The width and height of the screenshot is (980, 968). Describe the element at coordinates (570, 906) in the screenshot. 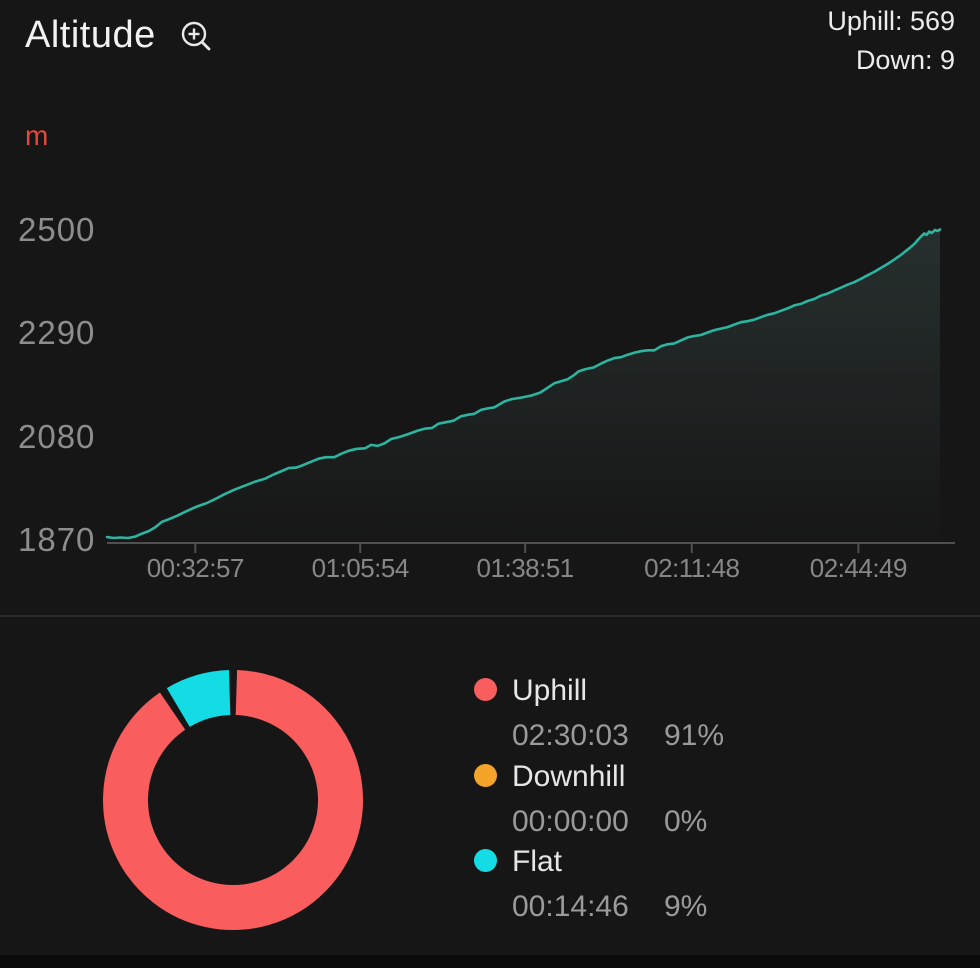

I see `legend-time: 00:14:46` at that location.